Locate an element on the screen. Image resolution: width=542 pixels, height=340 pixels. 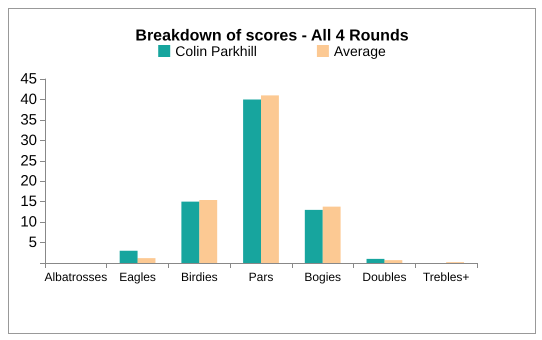
y-tick-label: 20 is located at coordinates (28, 181).